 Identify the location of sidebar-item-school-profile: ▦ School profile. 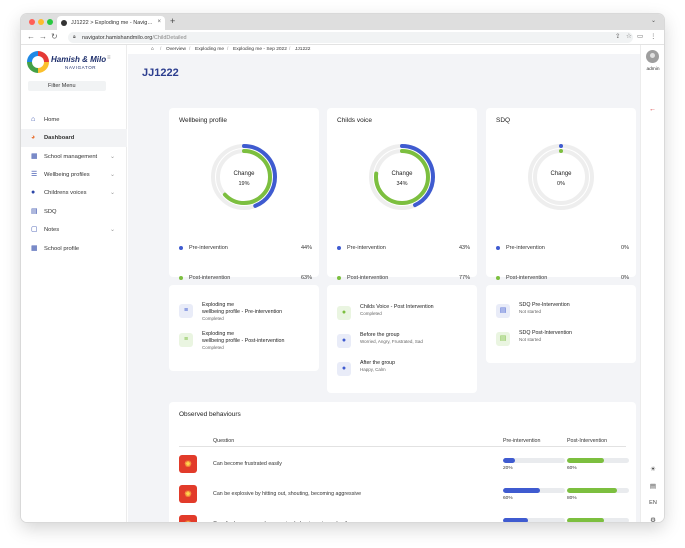
(74, 249).